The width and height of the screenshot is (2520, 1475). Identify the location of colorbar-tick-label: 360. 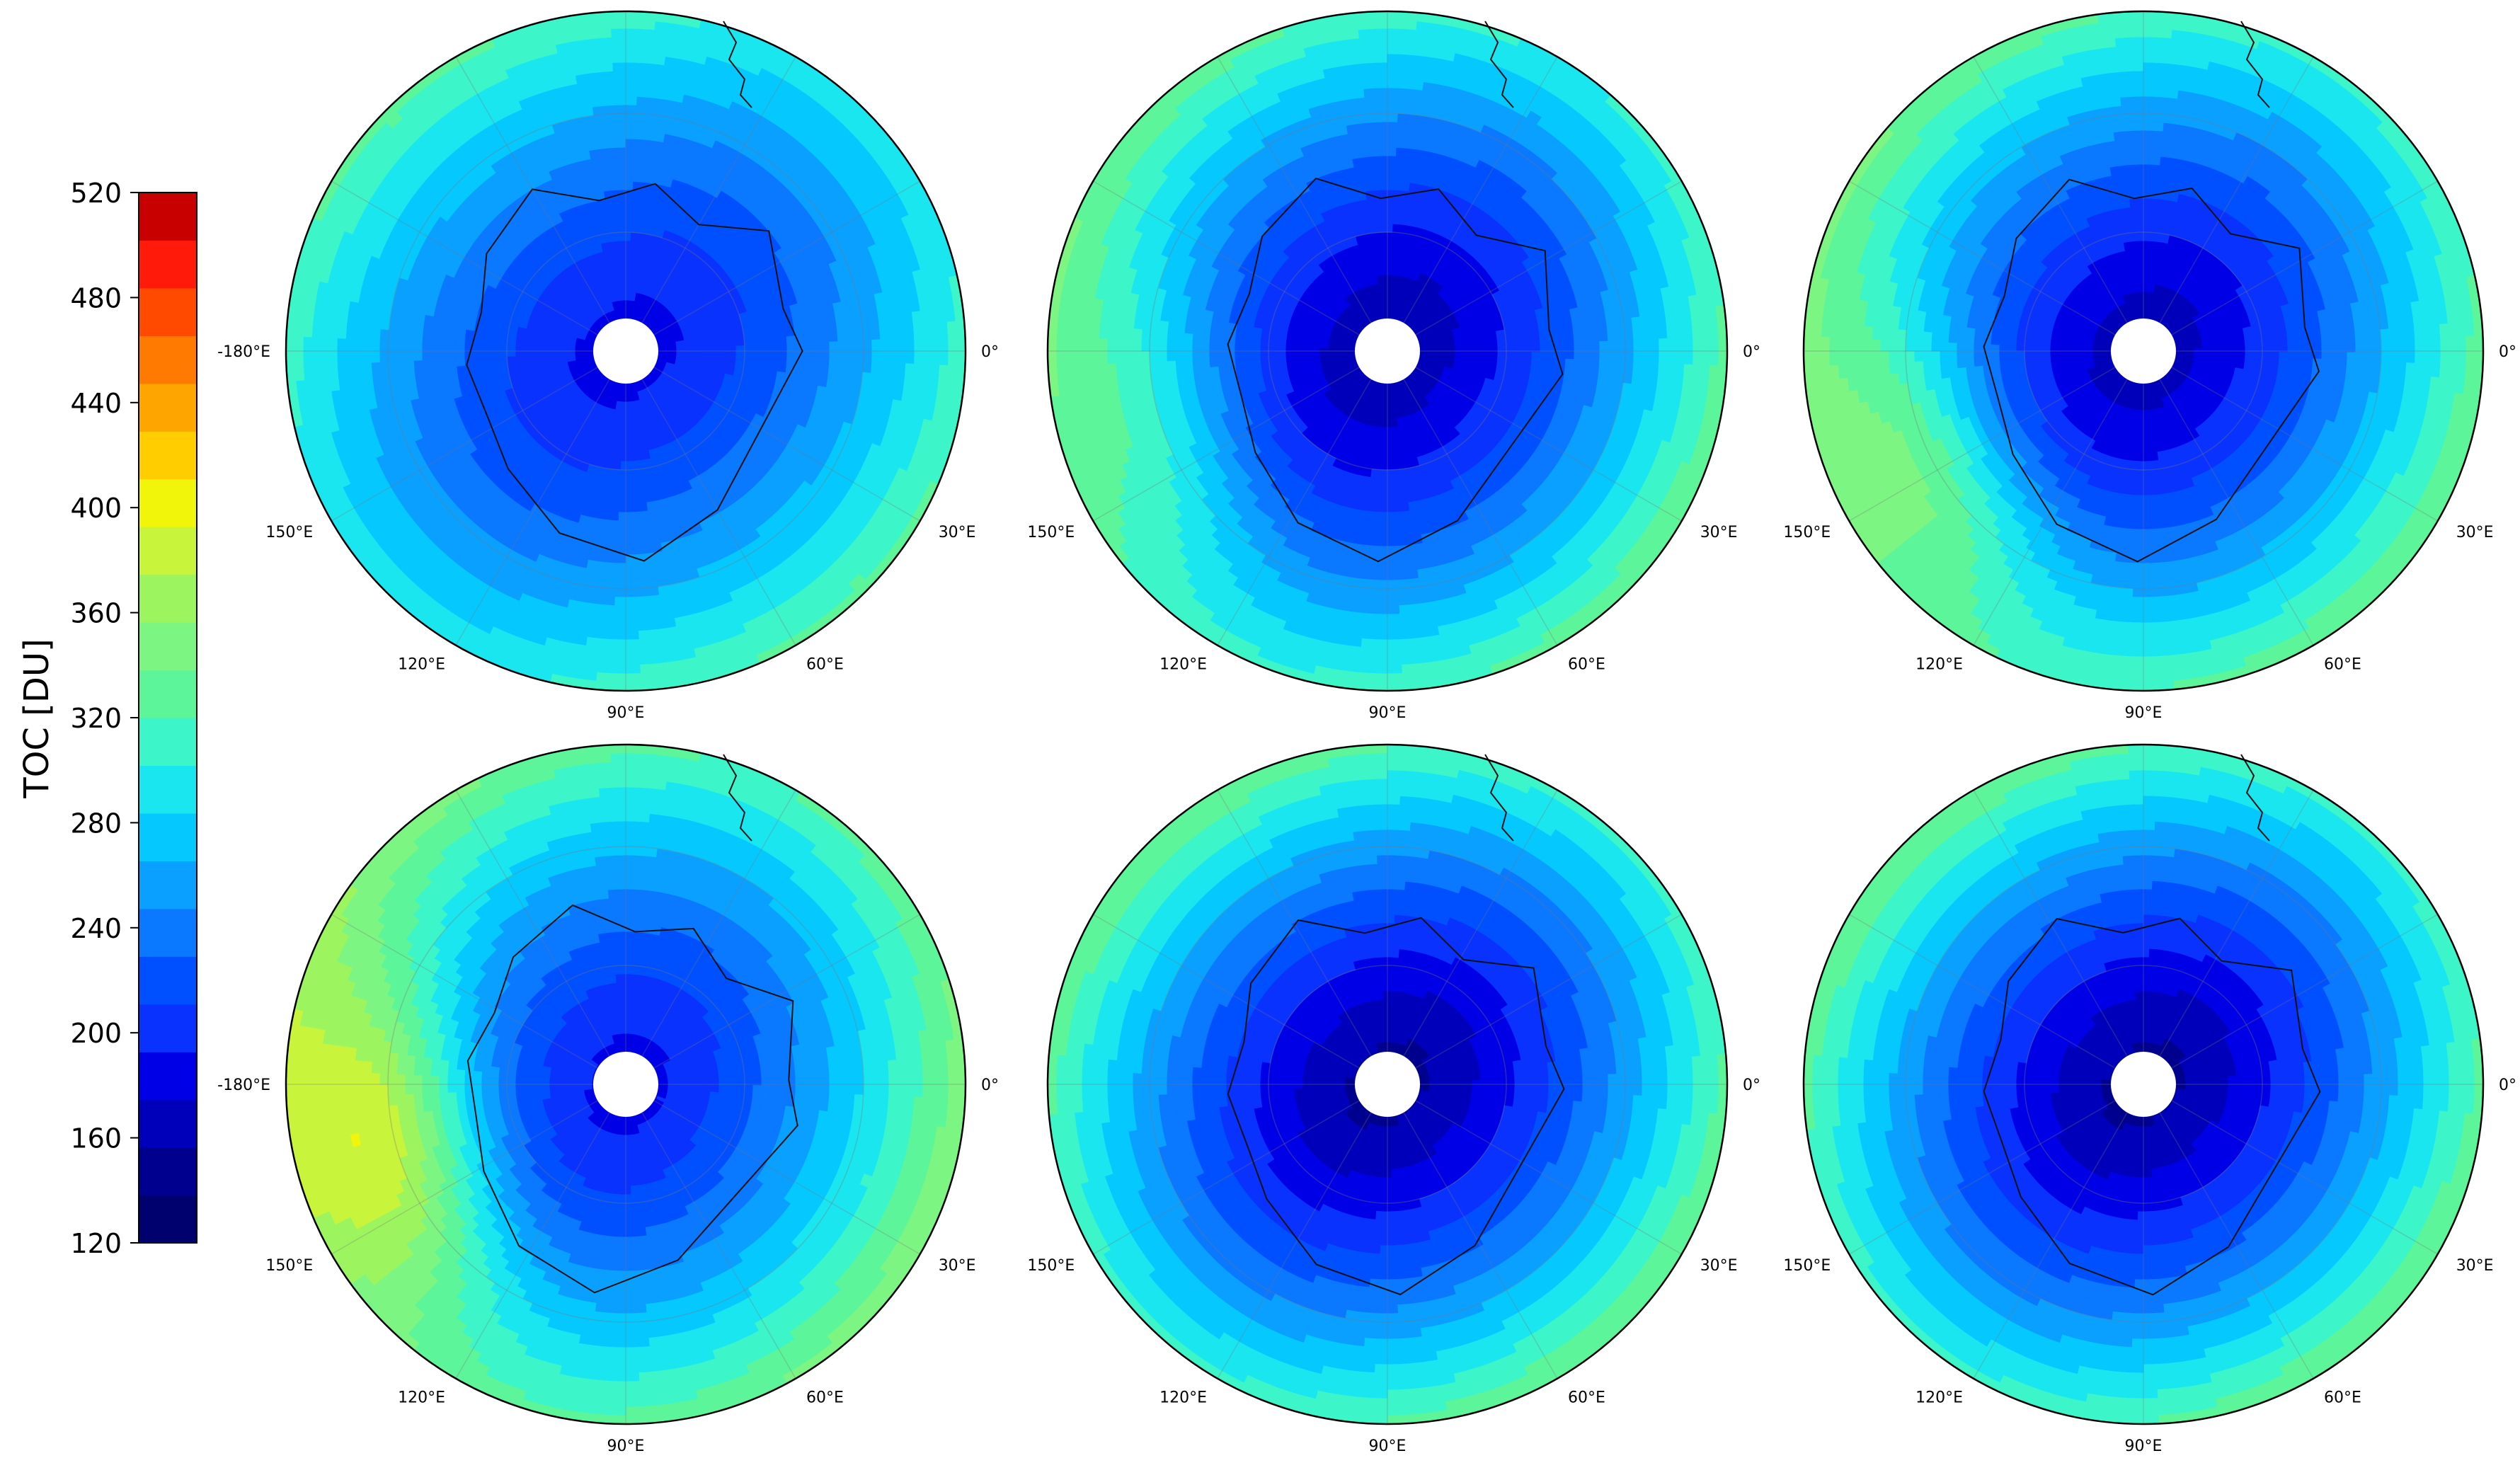
(96, 613).